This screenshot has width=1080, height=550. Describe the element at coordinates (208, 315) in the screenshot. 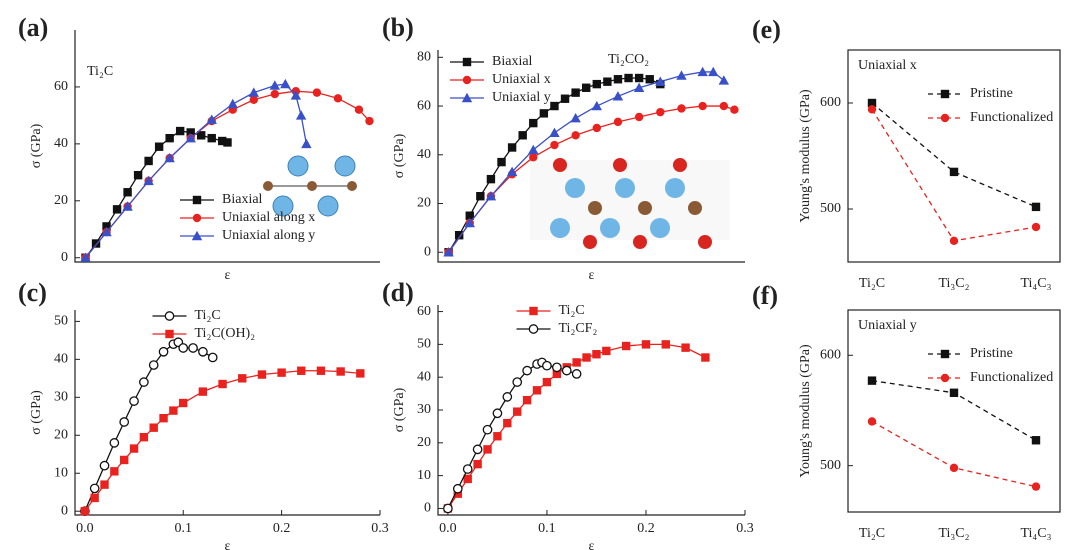

I see `legend-label: Ti₂C` at that location.